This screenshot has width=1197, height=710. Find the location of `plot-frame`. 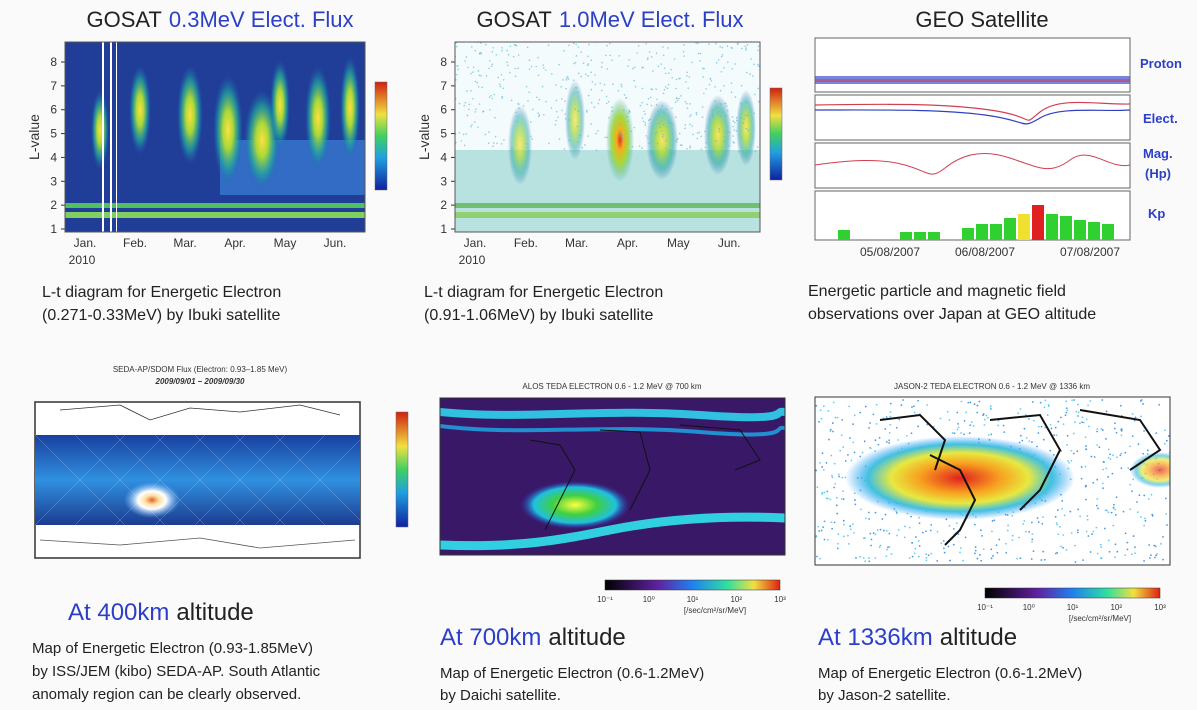

plot-frame is located at coordinates (607, 137).